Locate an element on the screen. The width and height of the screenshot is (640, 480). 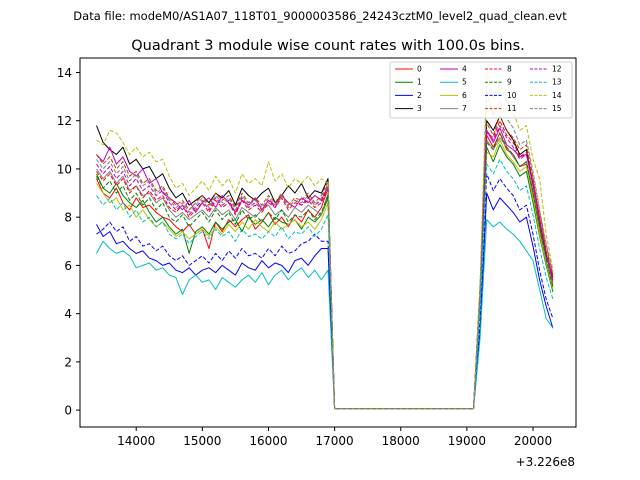
x-tick-label: 19000 is located at coordinates (467, 441).